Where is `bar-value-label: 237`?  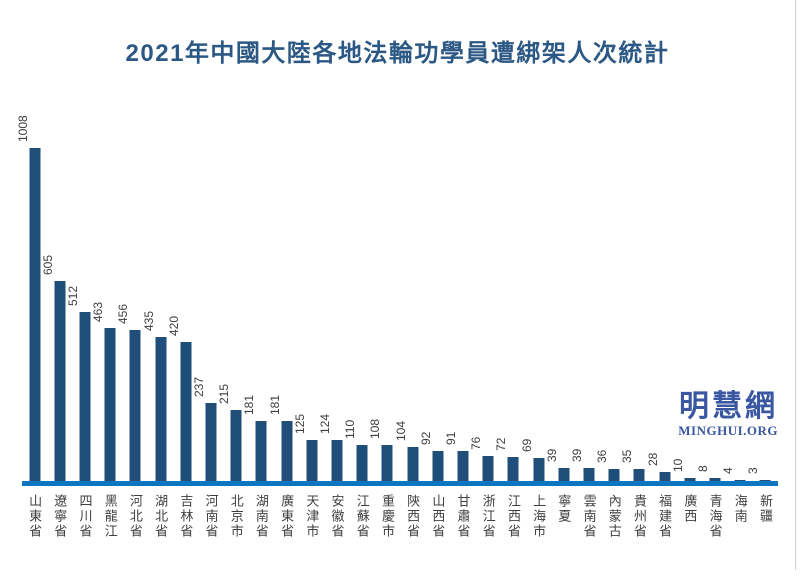 bar-value-label: 237 is located at coordinates (199, 386).